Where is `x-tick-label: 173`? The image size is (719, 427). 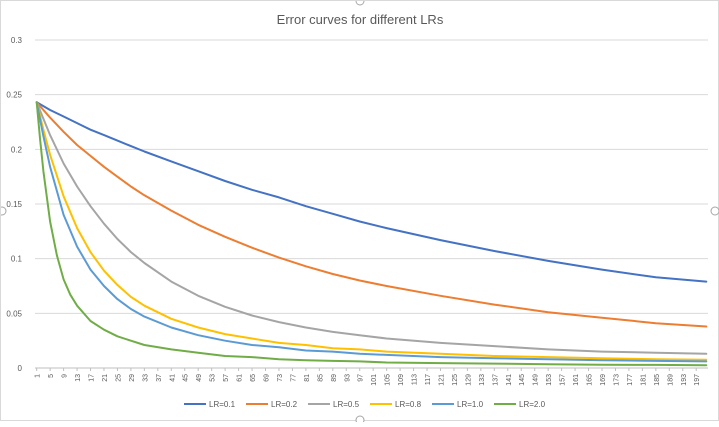 x-tick-label: 173 is located at coordinates (616, 380).